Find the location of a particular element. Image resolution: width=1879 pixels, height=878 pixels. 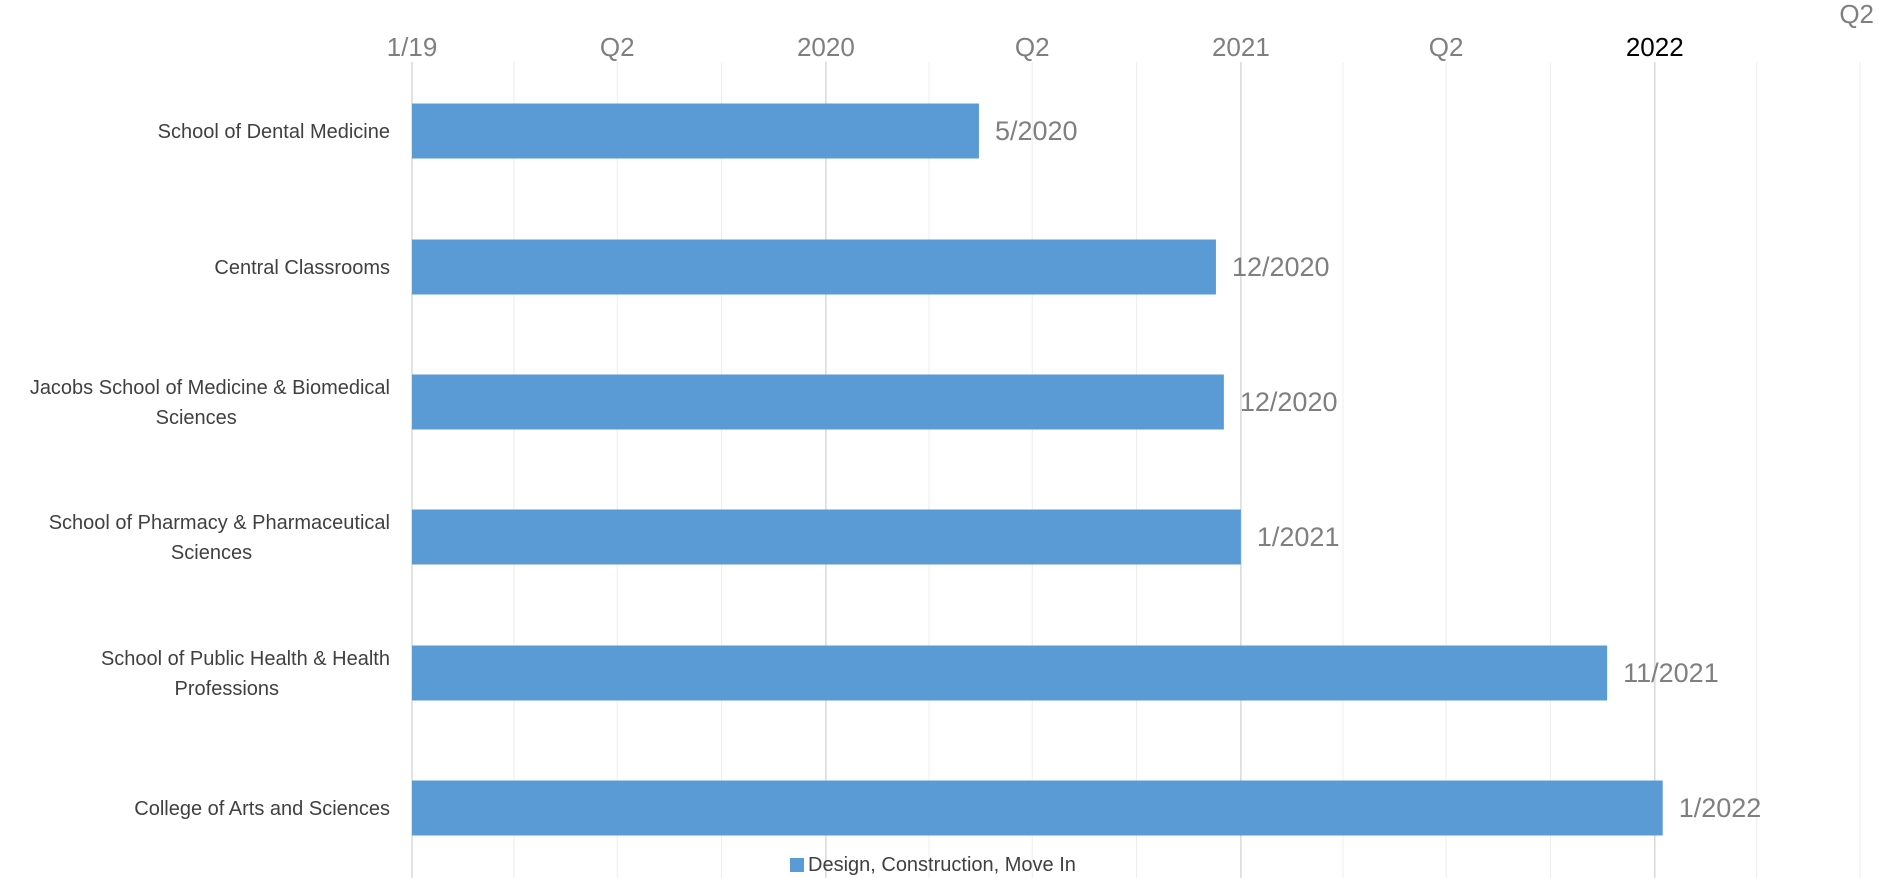

legend: Design, Construction, Move In is located at coordinates (933, 865).